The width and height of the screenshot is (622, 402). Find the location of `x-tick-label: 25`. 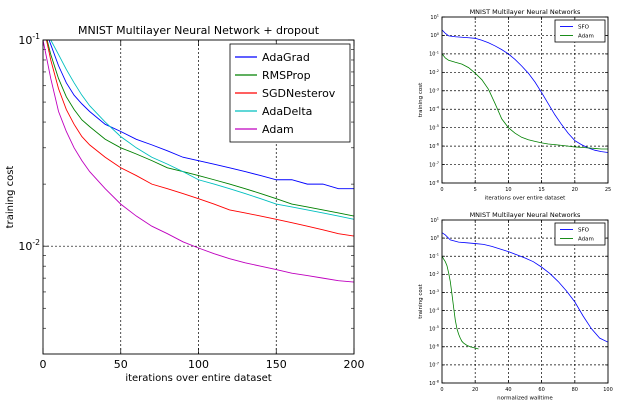

x-tick-label: 25 is located at coordinates (608, 190).